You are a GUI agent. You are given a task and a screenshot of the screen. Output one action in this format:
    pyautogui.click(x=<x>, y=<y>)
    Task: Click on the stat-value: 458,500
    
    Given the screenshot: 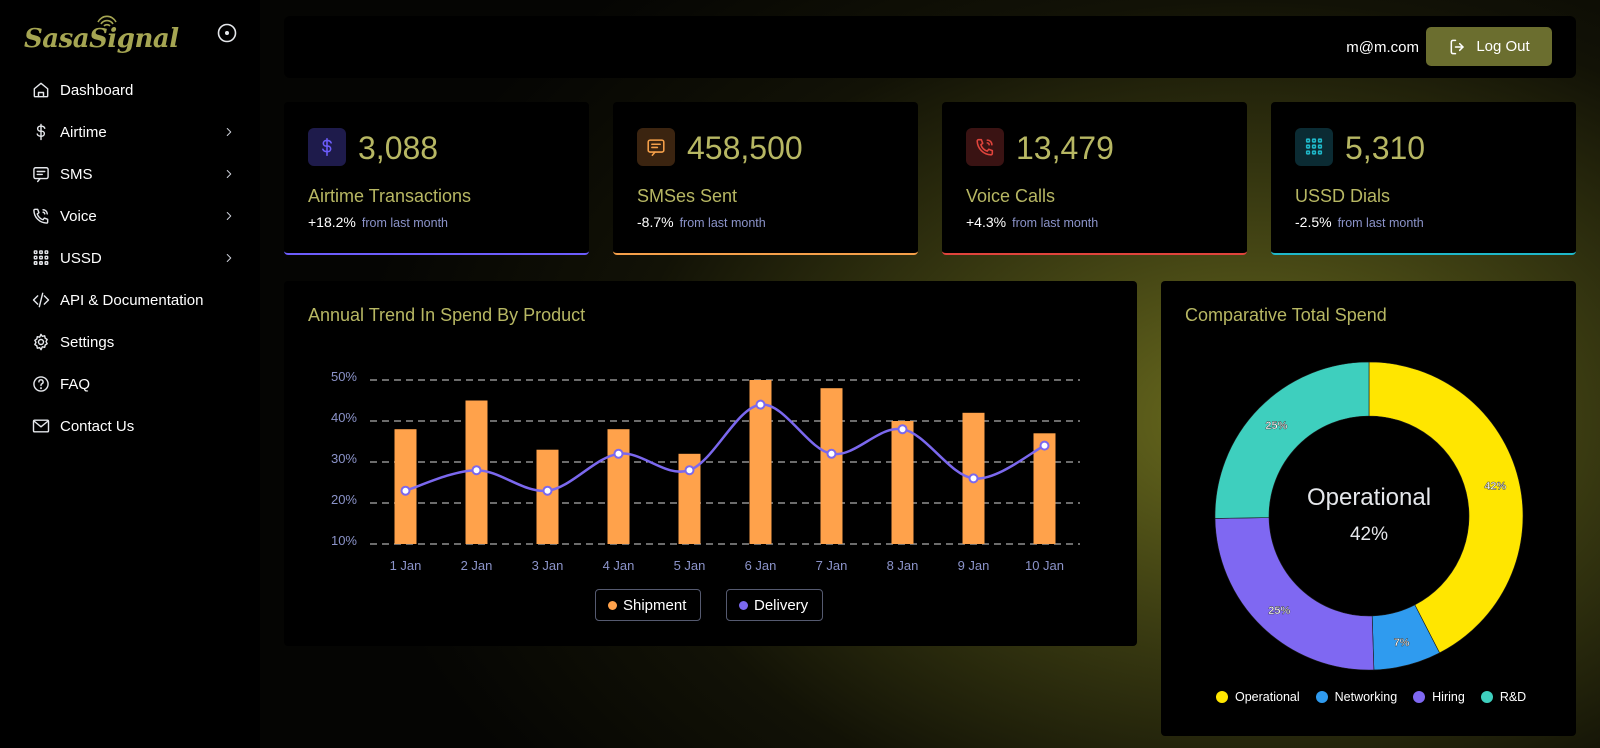 What is the action you would take?
    pyautogui.click(x=745, y=148)
    